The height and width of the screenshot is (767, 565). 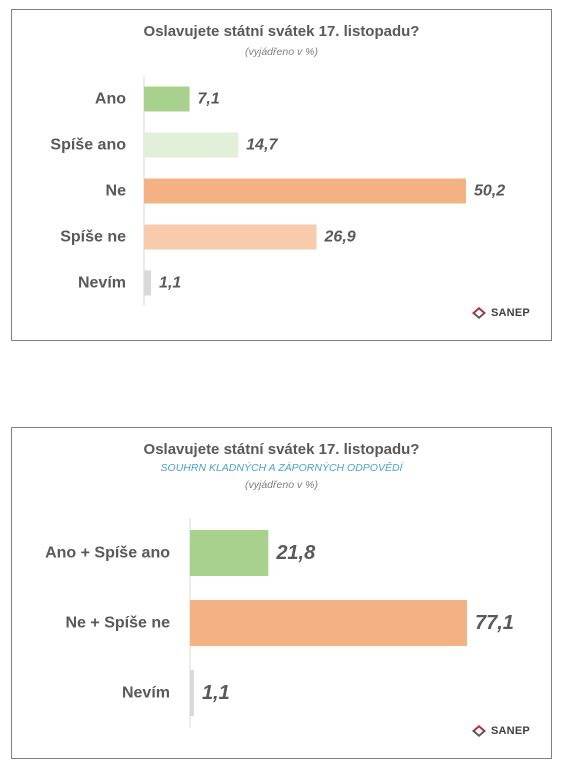 I want to click on chart-2-subtitle-units: (vyjádřeno v %), so click(x=281, y=485).